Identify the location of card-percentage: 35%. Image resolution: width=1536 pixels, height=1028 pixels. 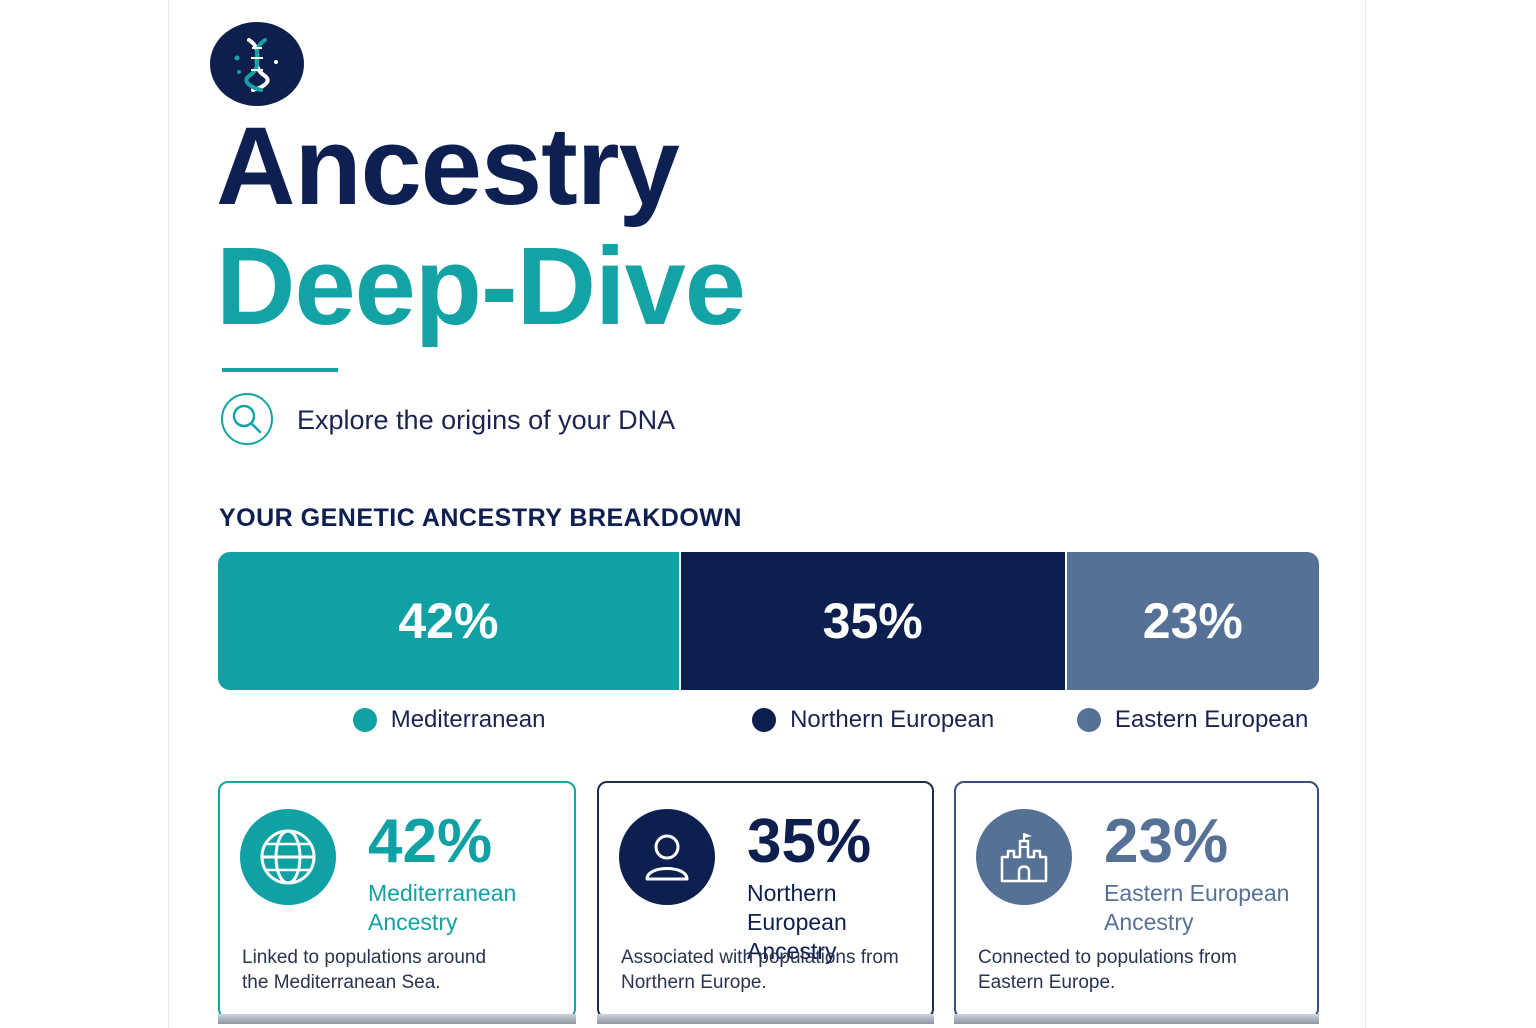
(809, 841).